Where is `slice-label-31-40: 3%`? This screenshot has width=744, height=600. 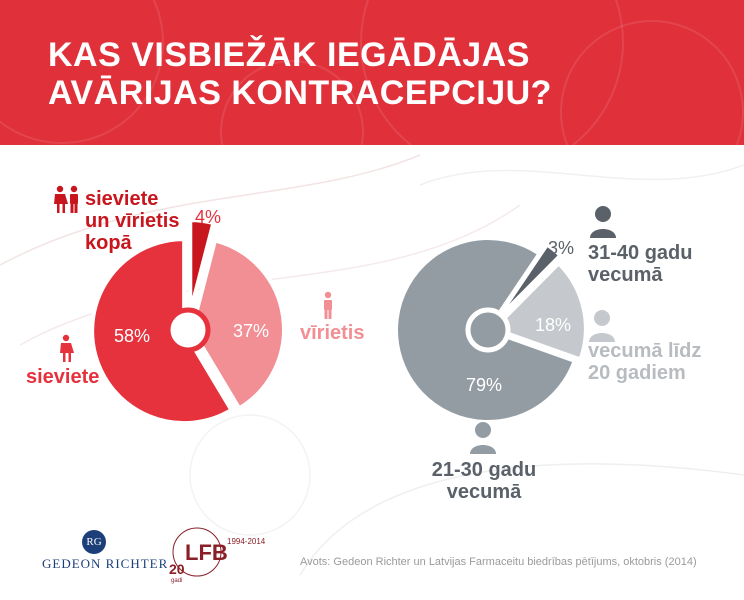
slice-label-31-40: 3% is located at coordinates (561, 248).